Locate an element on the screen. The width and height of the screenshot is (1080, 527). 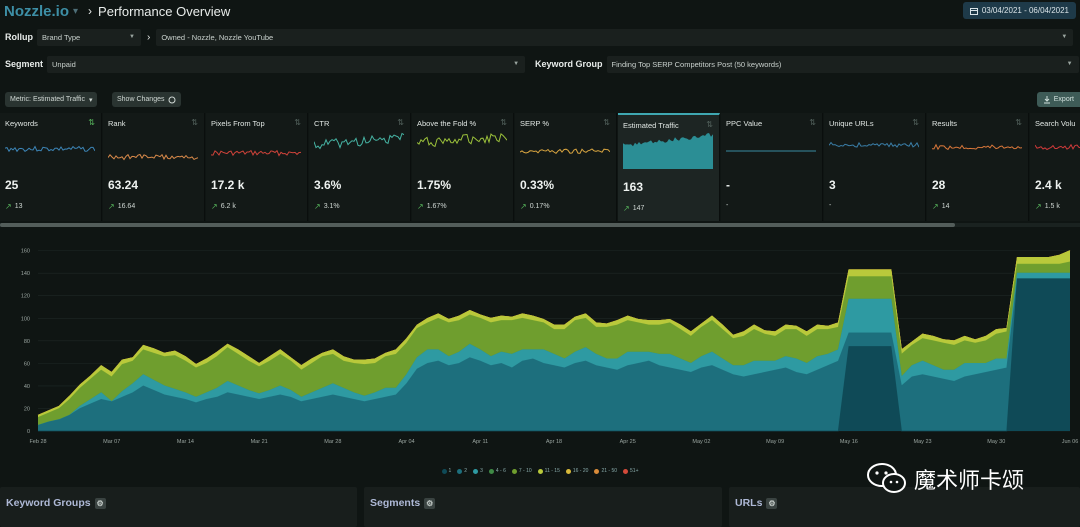
metric-card: SERP % ⇅ 0.33% ↗ 0.17% is located at coordinates (566, 167).